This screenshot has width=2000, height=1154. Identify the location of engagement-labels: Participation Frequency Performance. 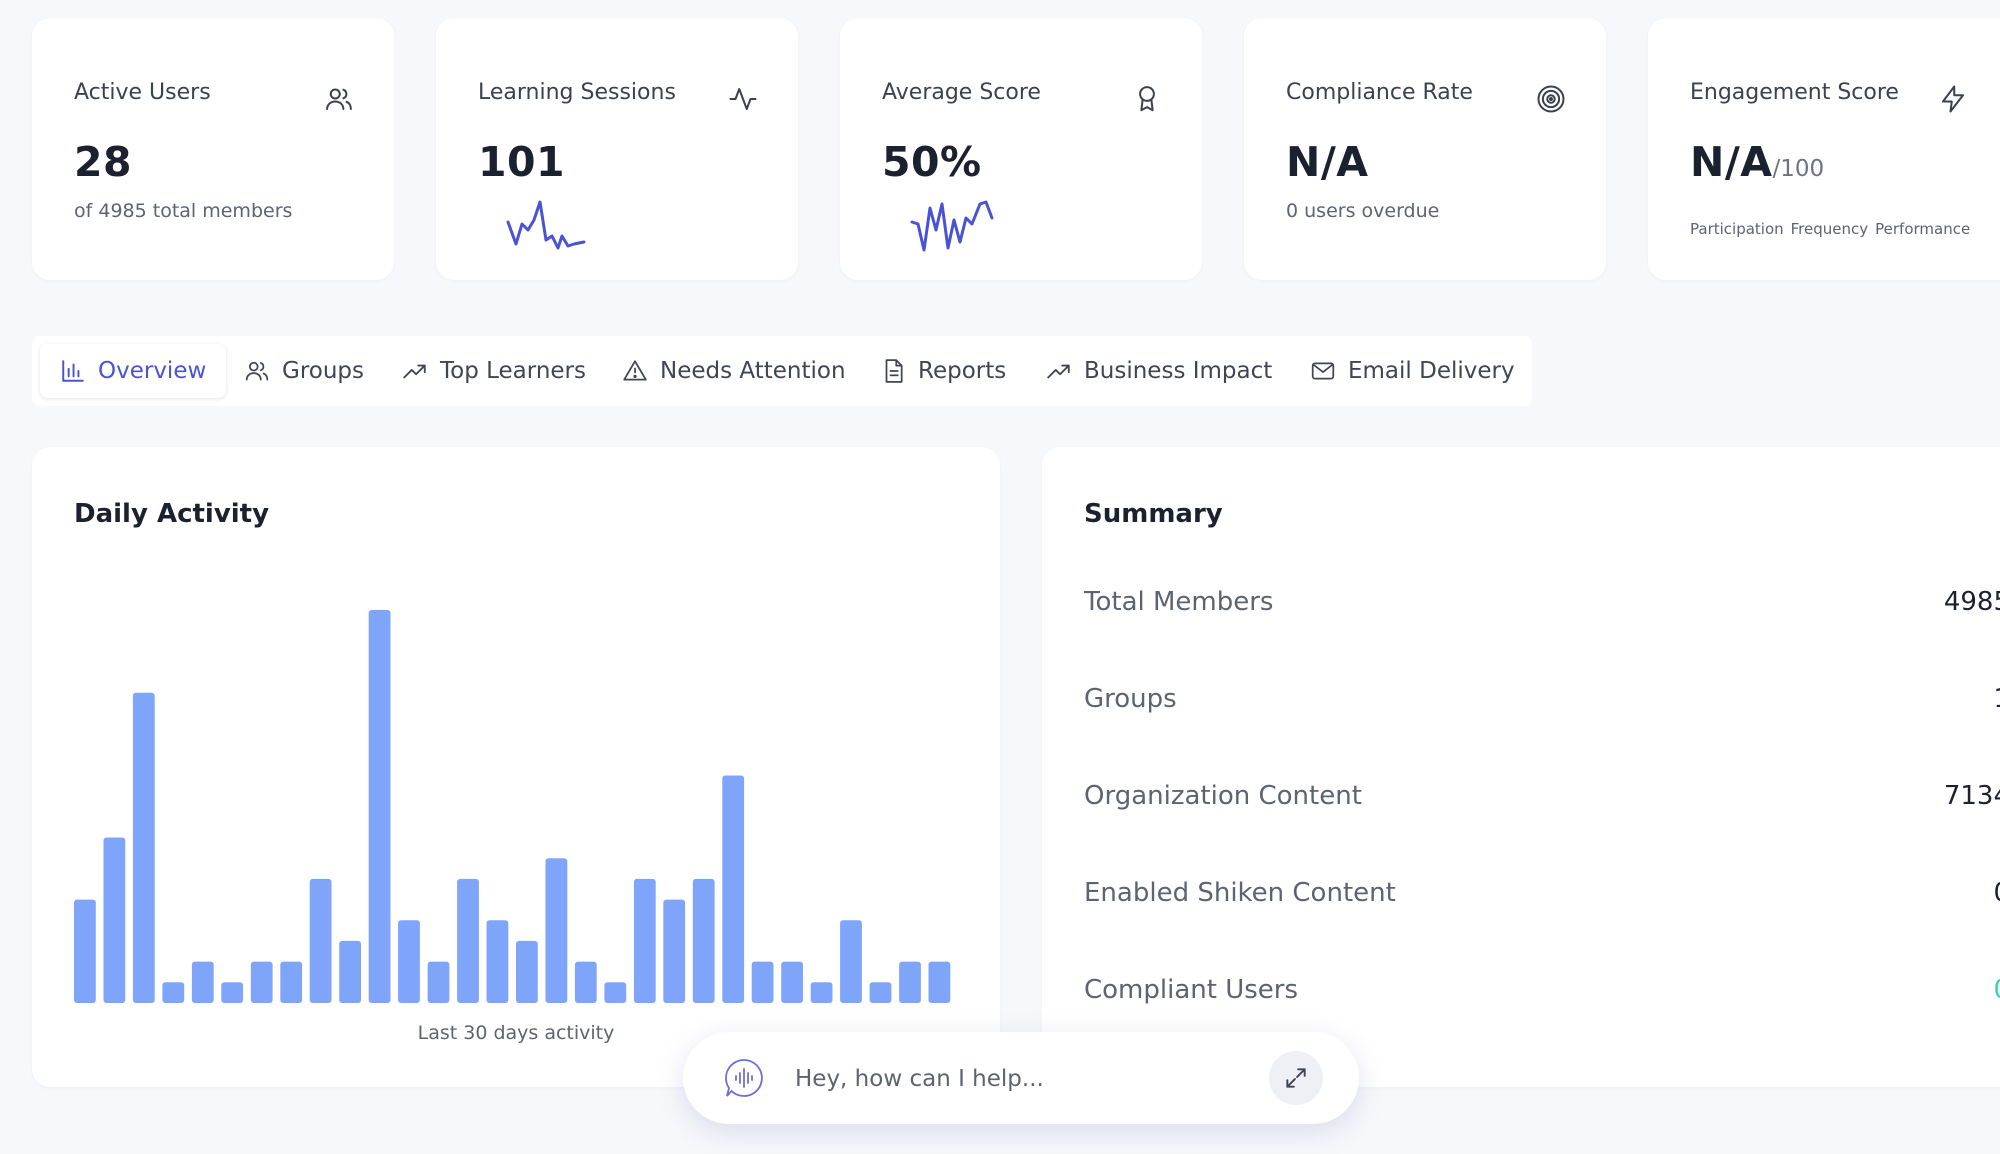
(1833, 229).